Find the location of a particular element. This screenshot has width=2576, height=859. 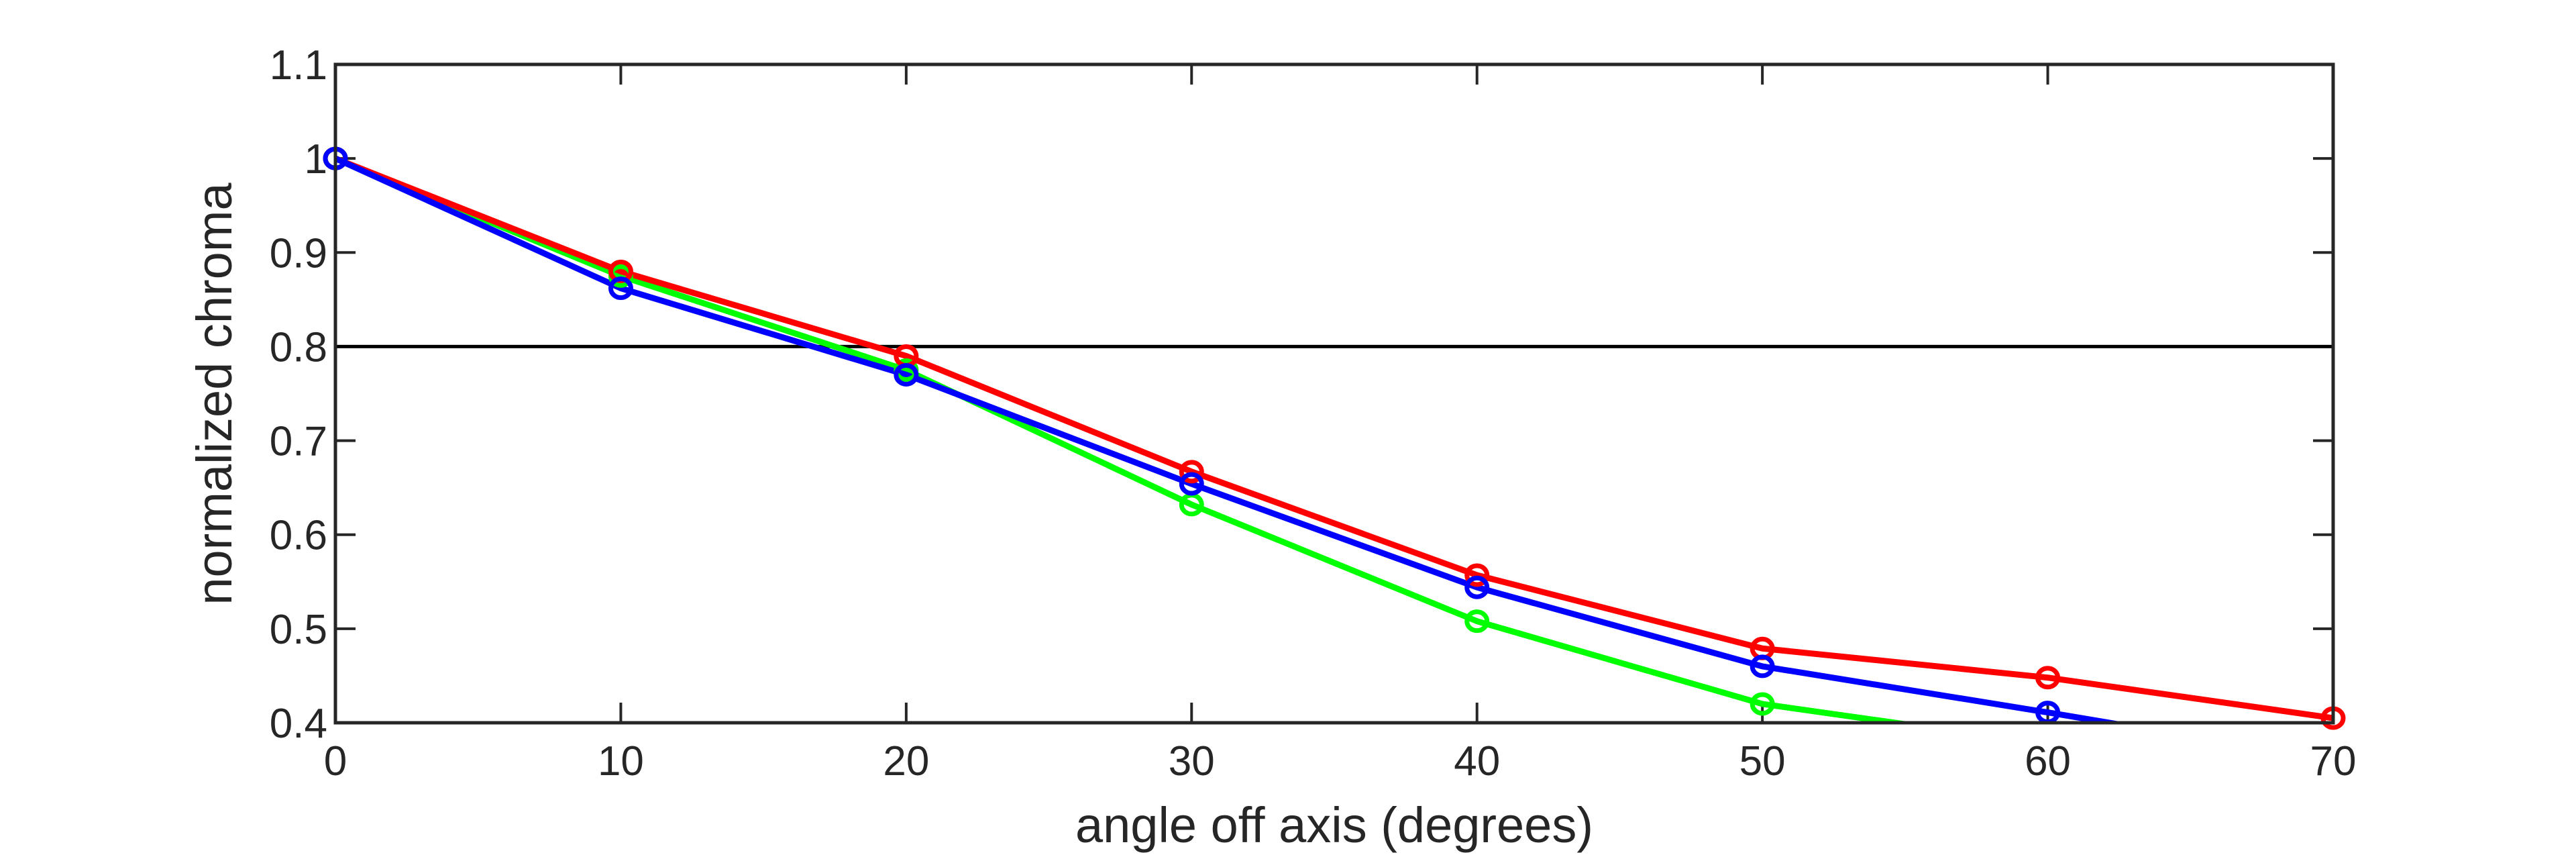

x-tick-label: 30 is located at coordinates (1192, 762).